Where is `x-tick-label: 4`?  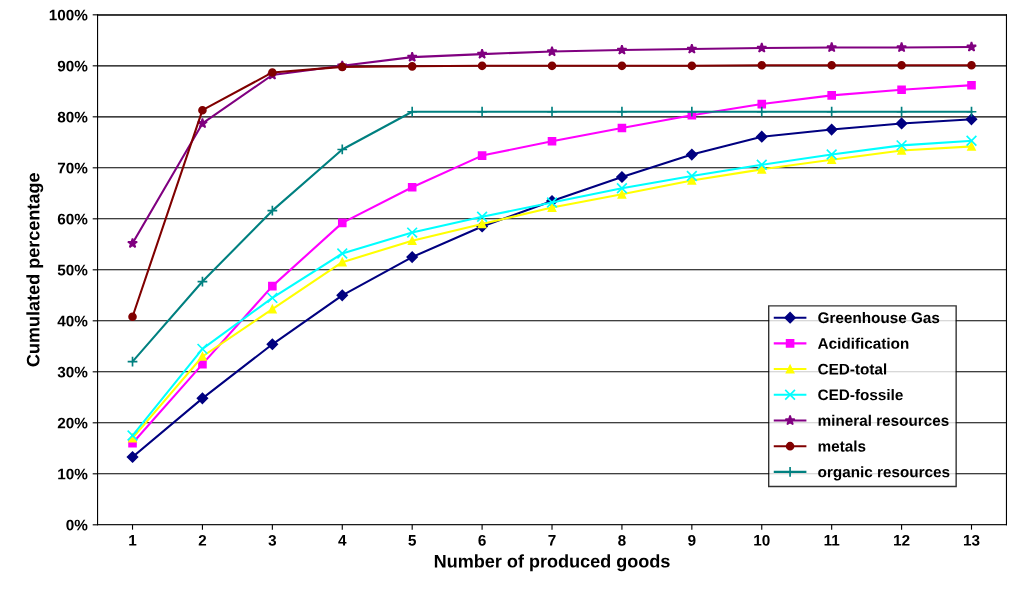 x-tick-label: 4 is located at coordinates (342, 540).